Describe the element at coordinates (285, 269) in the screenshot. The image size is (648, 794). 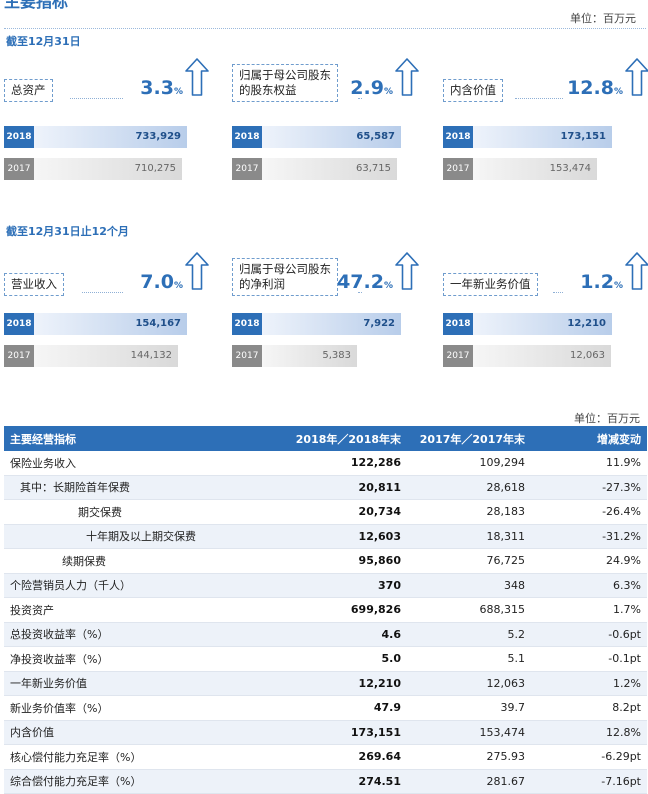
I see `metric-label-line: 归属于母公司股东` at that location.